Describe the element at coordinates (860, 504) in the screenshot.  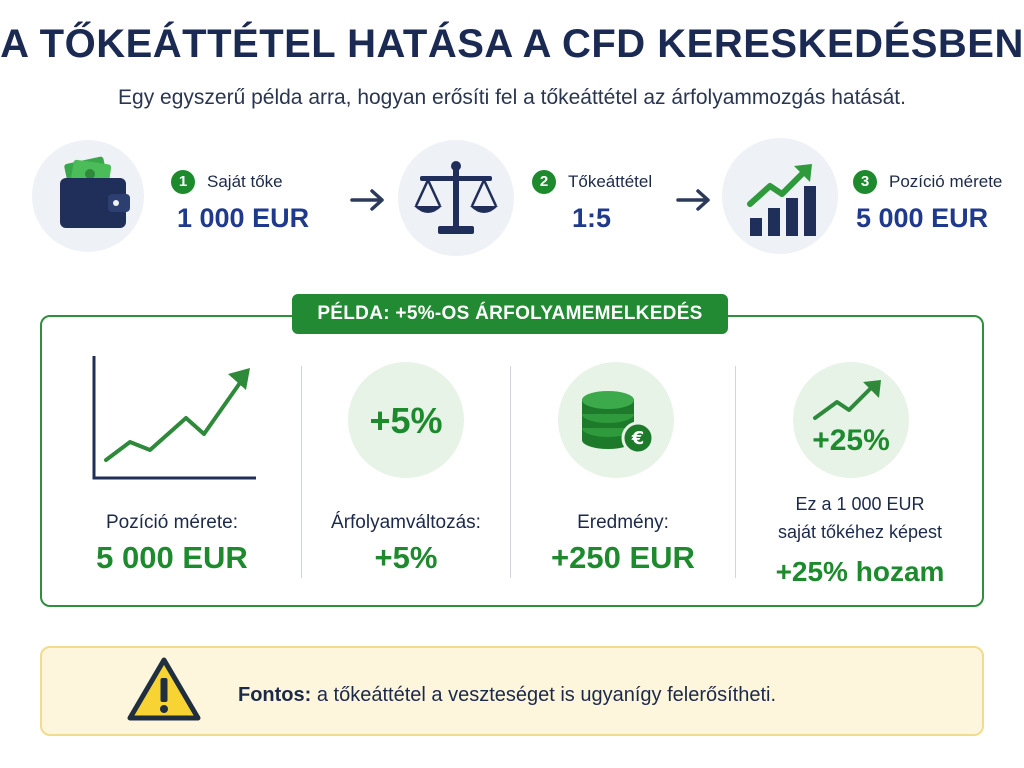
I see `column-label-return-line1: Ez a 1 000 EUR` at that location.